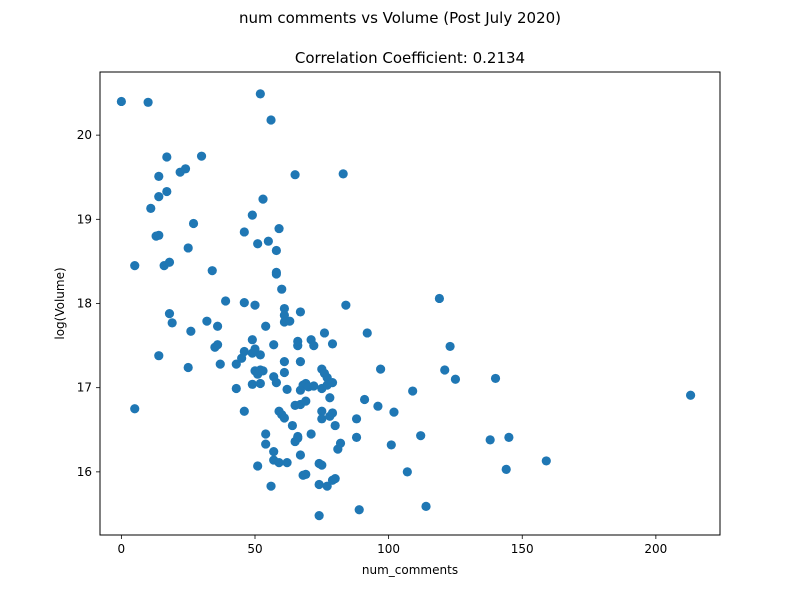 The width and height of the screenshot is (800, 604). Describe the element at coordinates (388, 549) in the screenshot. I see `x-tick-label-2: 100` at that location.